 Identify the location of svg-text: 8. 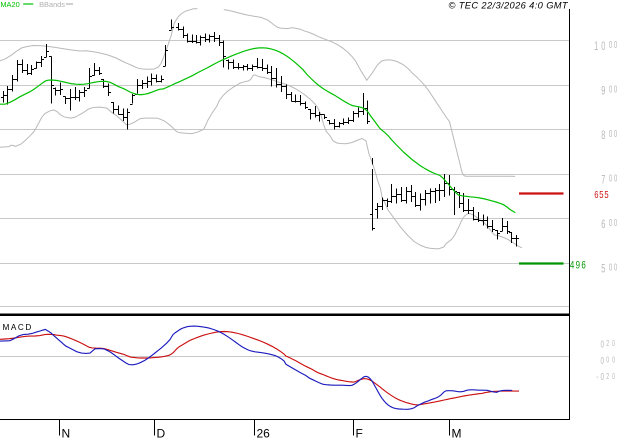
(603, 135).